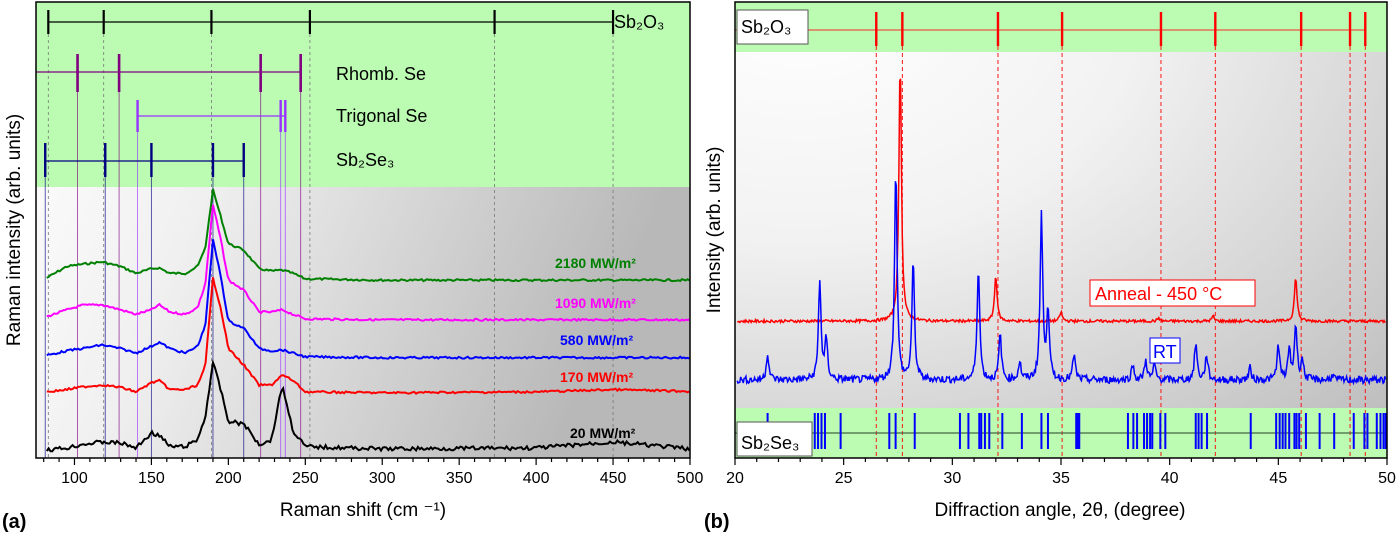 Image resolution: width=1400 pixels, height=543 pixels. I want to click on x-tick-label: 45, so click(1278, 478).